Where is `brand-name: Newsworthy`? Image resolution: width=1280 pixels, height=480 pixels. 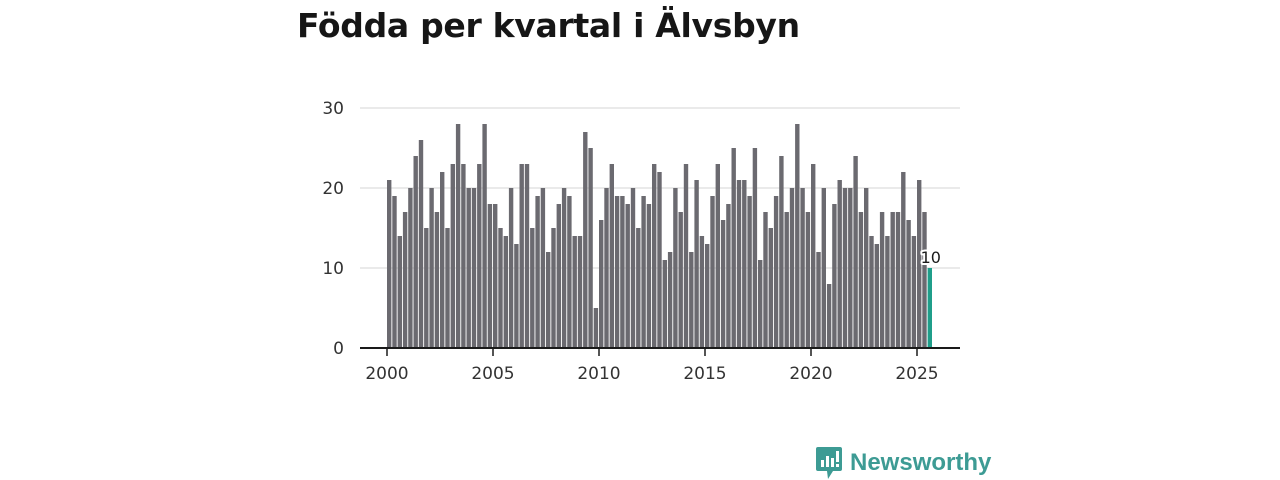
brand-name: Newsworthy is located at coordinates (921, 462).